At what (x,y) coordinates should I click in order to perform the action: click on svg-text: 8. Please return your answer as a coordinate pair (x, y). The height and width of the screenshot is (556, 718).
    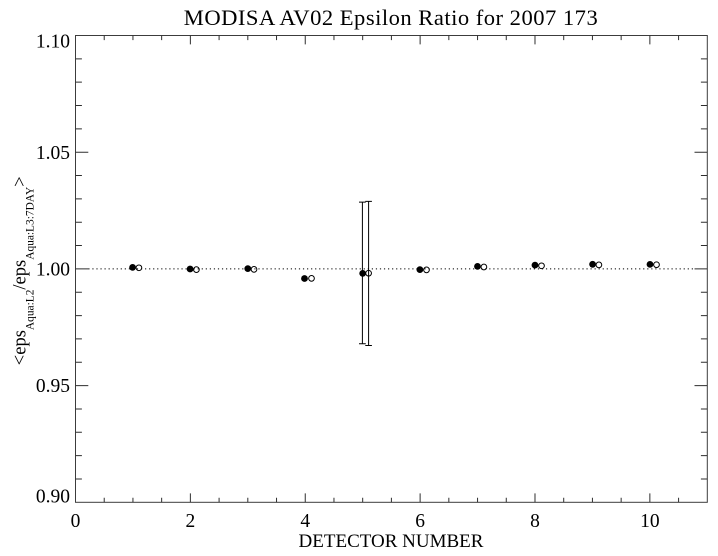
    Looking at the image, I should click on (535, 521).